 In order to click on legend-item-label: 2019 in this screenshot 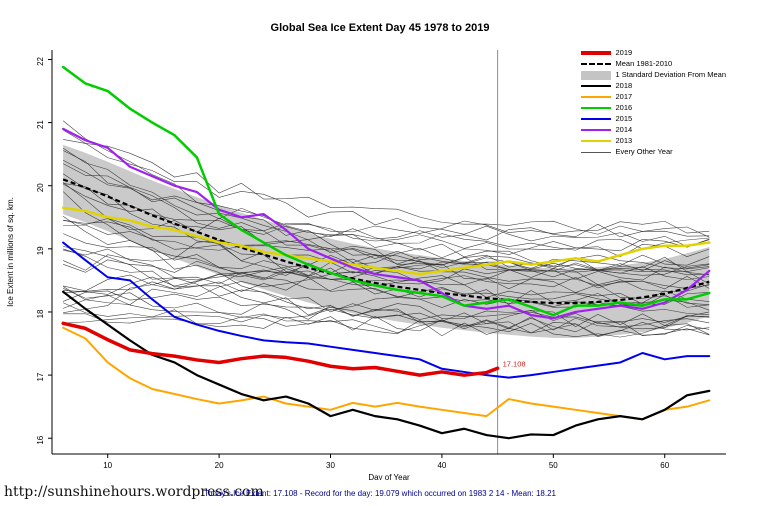, I will do `click(624, 52)`.